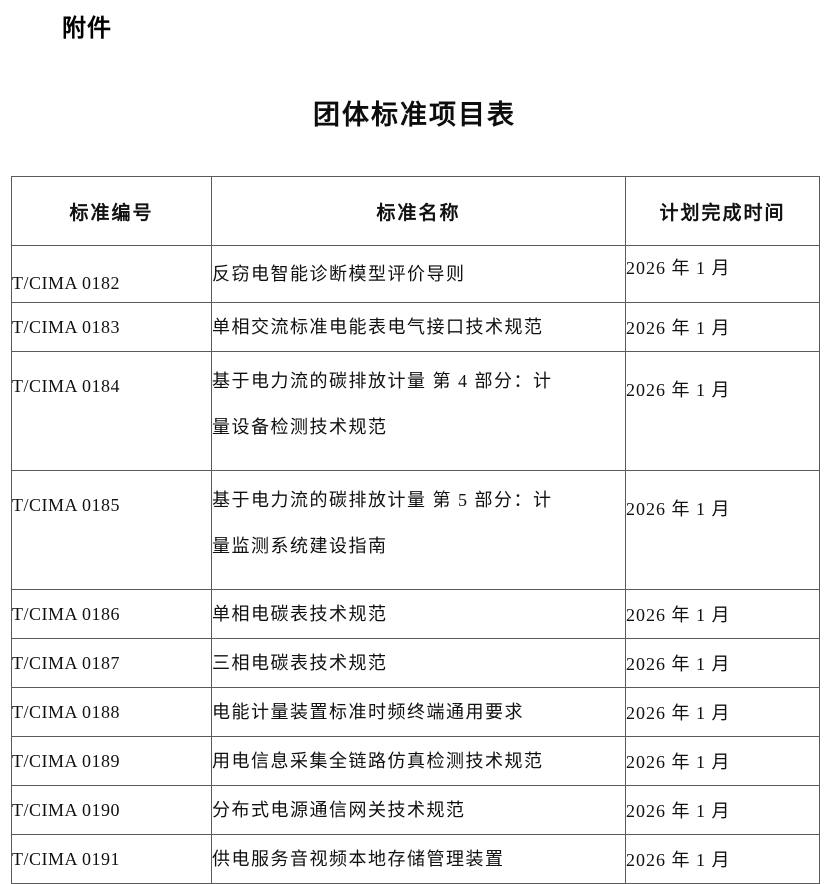 The image size is (829, 884). I want to click on table-row: T/CIMA 0183 单相交流标准电能表电气接口技术规范 2026 年 1 月, so click(415, 327).